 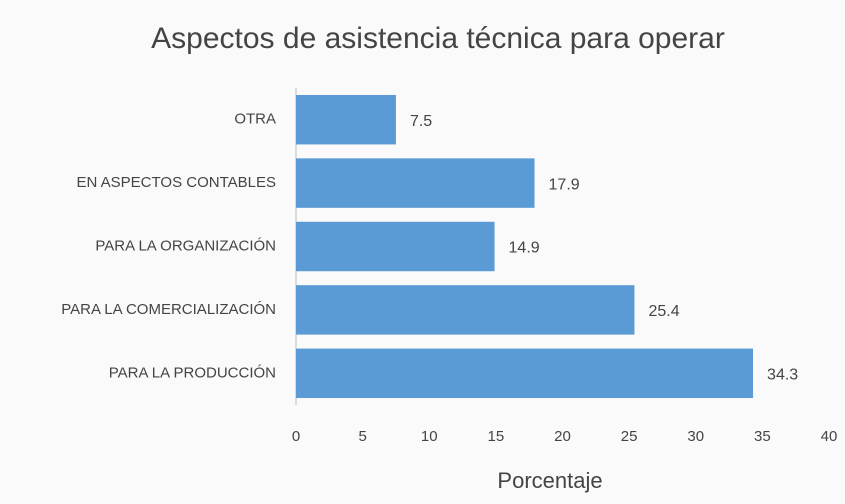 I want to click on data-label: 34.3, so click(x=782, y=375).